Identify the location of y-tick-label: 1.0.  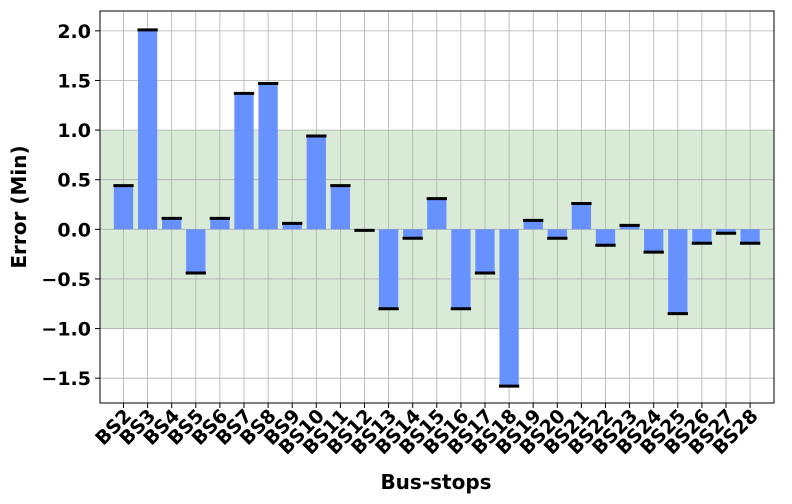
(74, 131).